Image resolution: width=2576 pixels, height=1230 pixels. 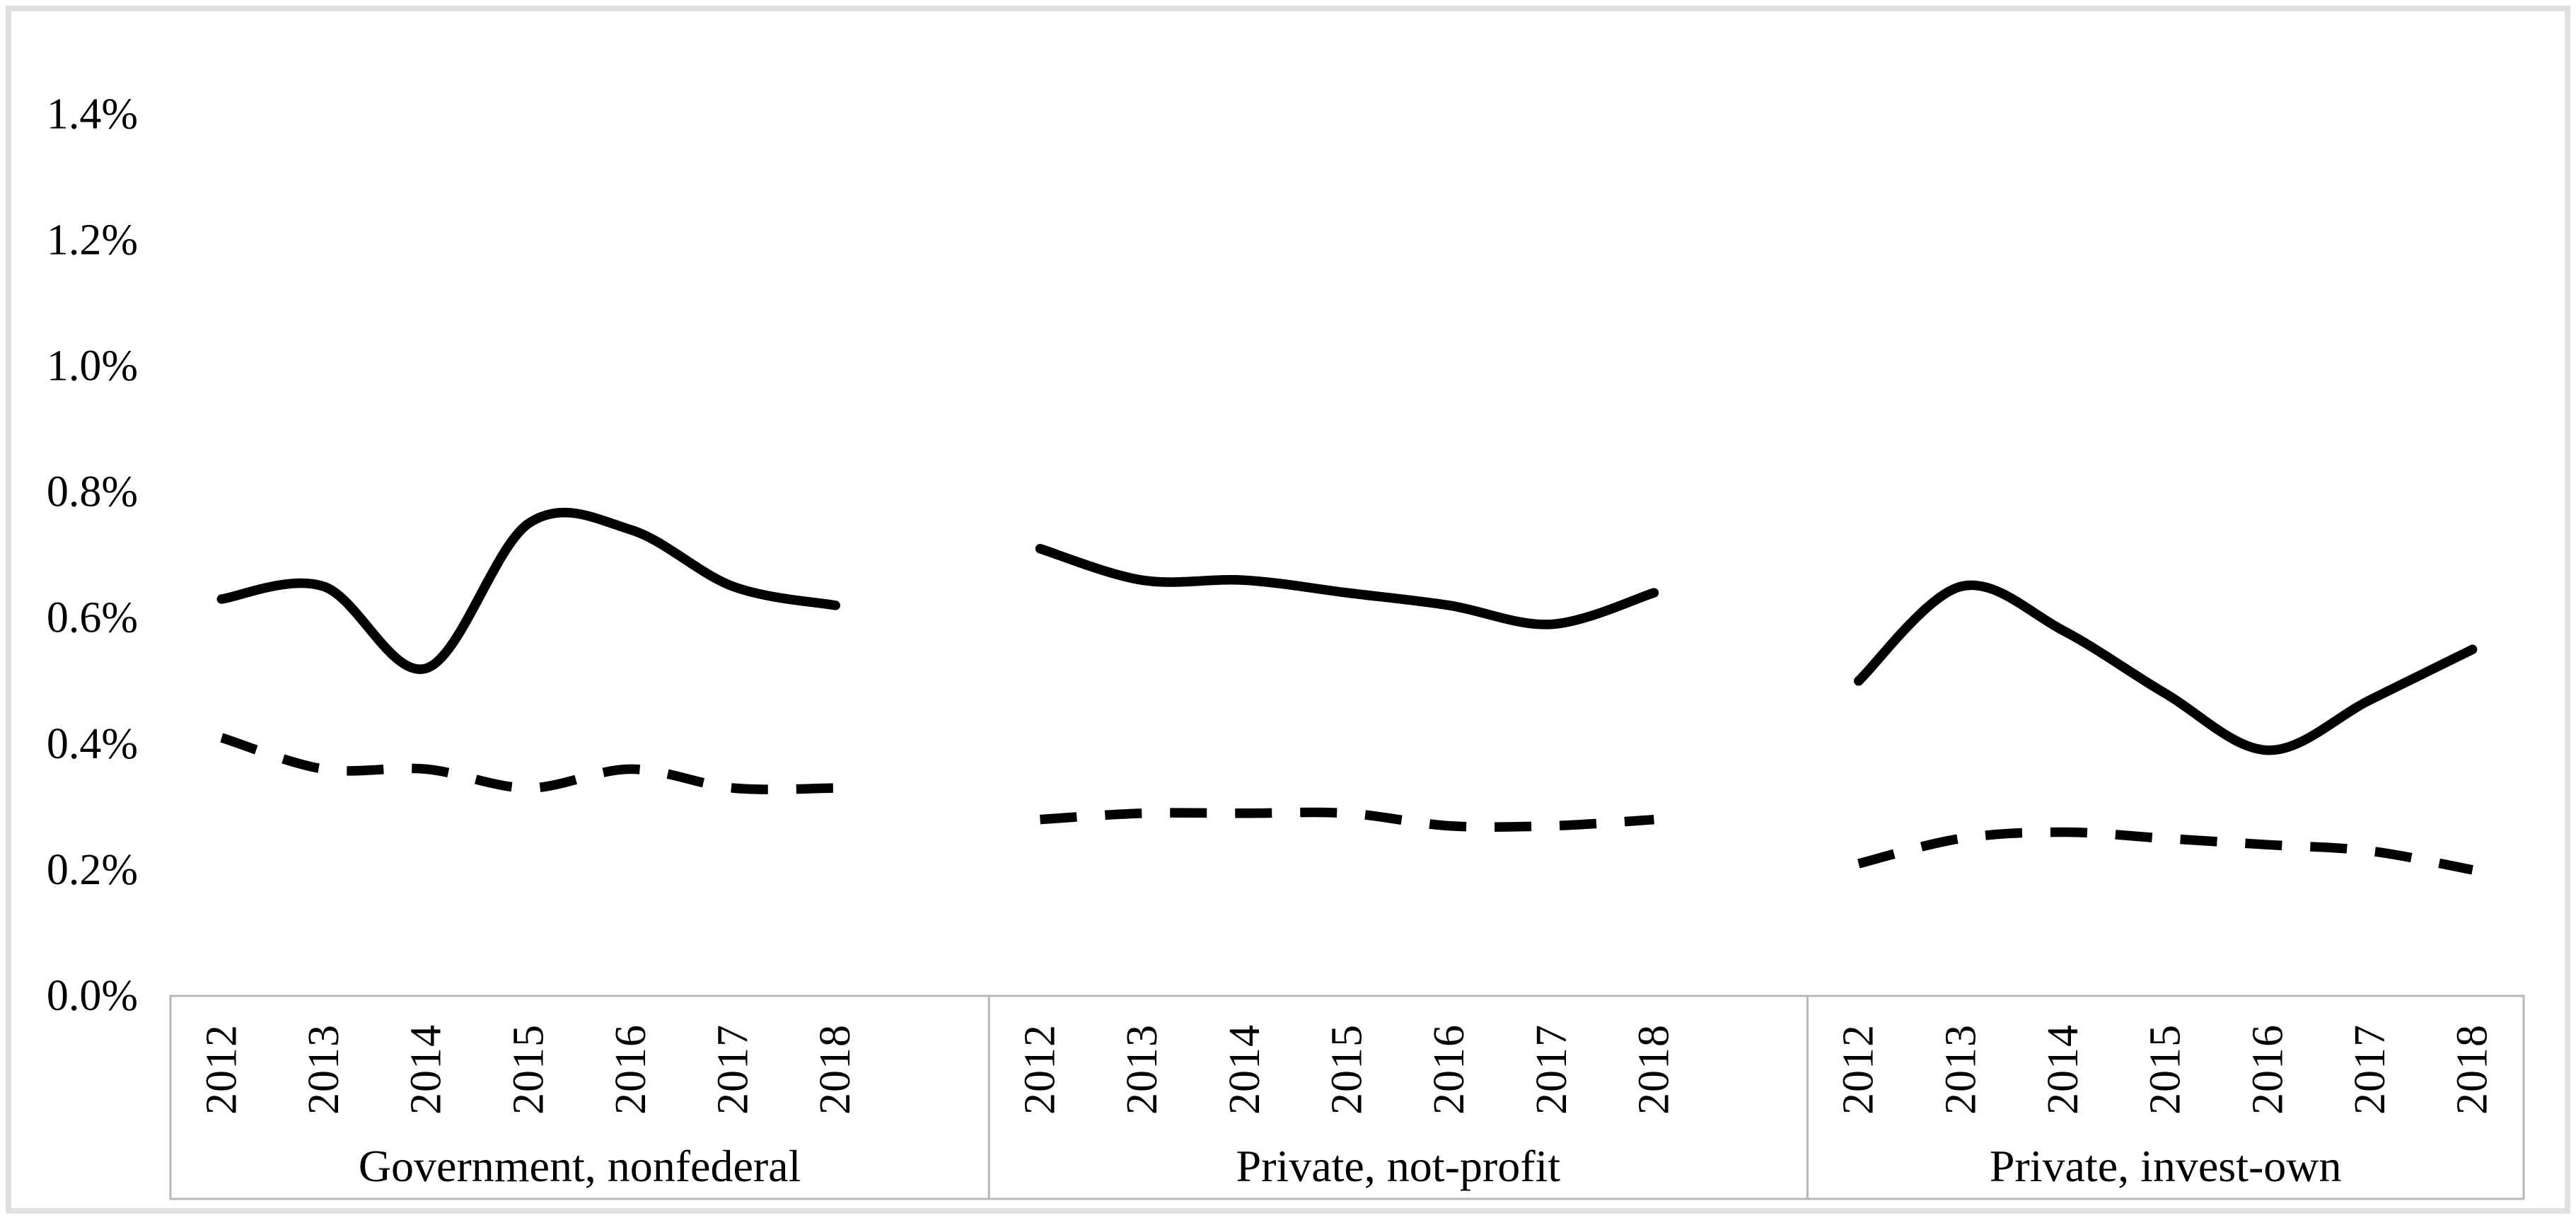 I want to click on y-axis-tick-label: 0.8%, so click(x=92, y=492).